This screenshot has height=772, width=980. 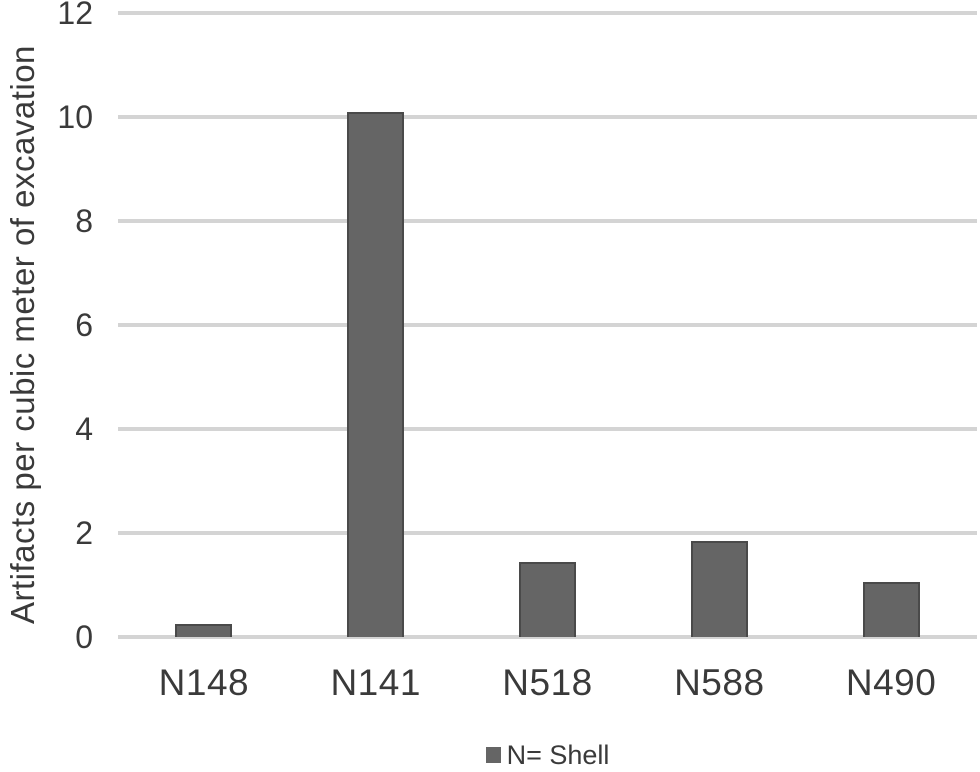 I want to click on gridline-y6, so click(x=547, y=325).